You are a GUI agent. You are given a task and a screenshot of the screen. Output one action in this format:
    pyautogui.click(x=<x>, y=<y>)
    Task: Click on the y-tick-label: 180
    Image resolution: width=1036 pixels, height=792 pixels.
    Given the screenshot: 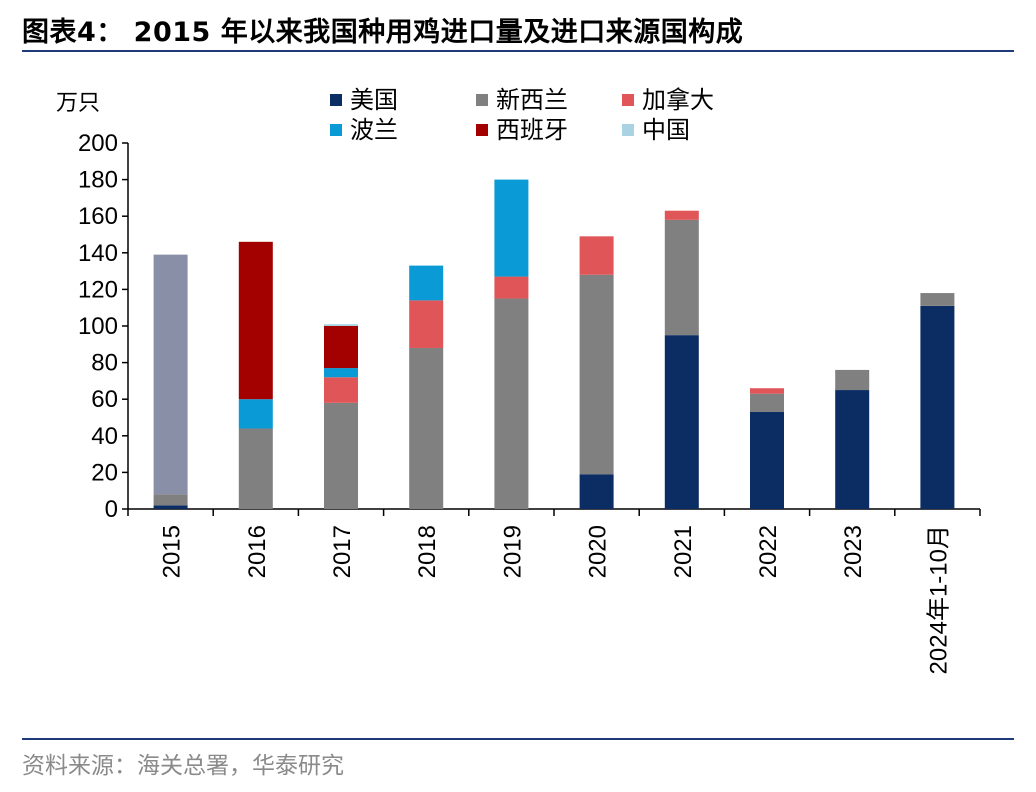 What is the action you would take?
    pyautogui.click(x=98, y=180)
    